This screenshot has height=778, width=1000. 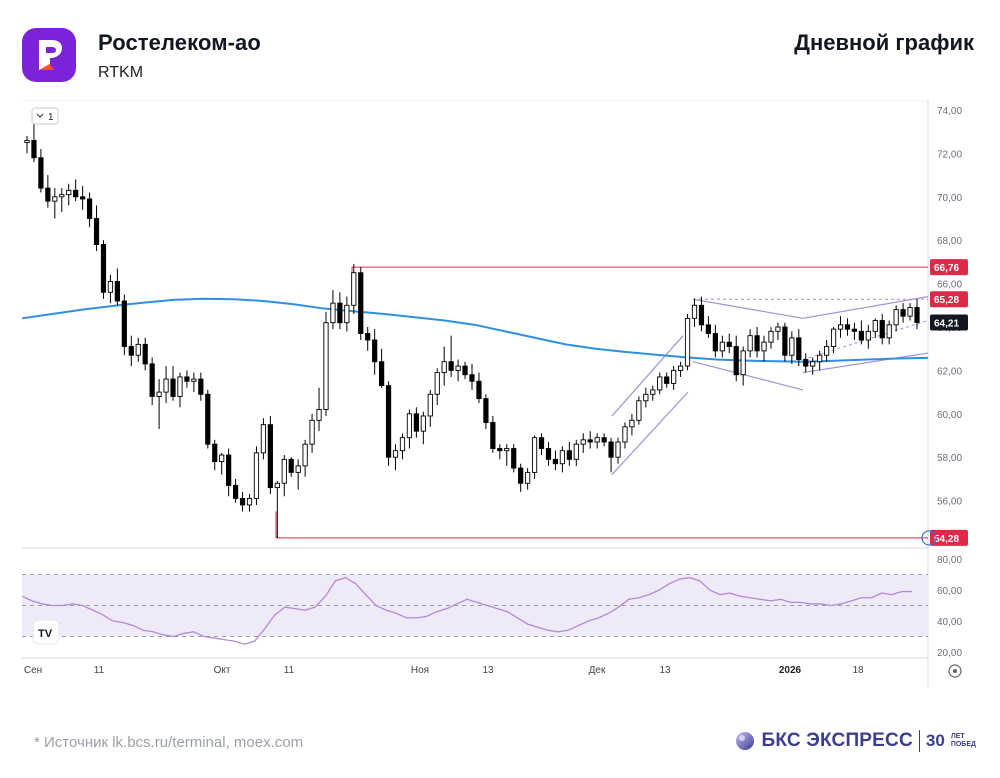 I want to click on x-tick-label: 2026, so click(x=790, y=670).